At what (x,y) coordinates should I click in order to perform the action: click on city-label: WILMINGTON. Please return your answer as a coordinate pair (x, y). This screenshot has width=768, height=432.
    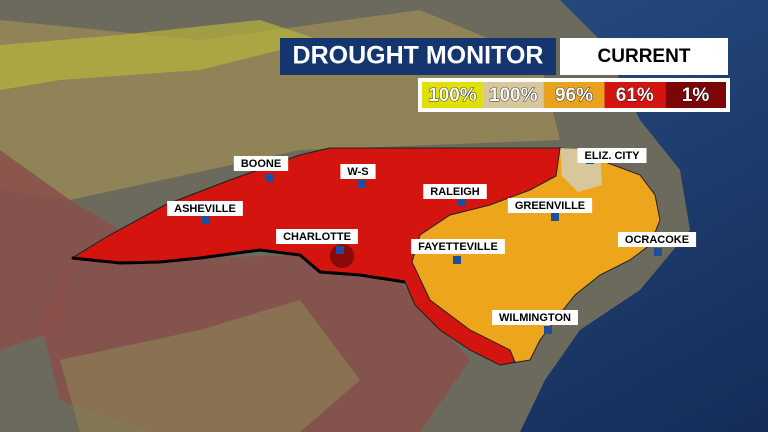
    Looking at the image, I should click on (535, 318).